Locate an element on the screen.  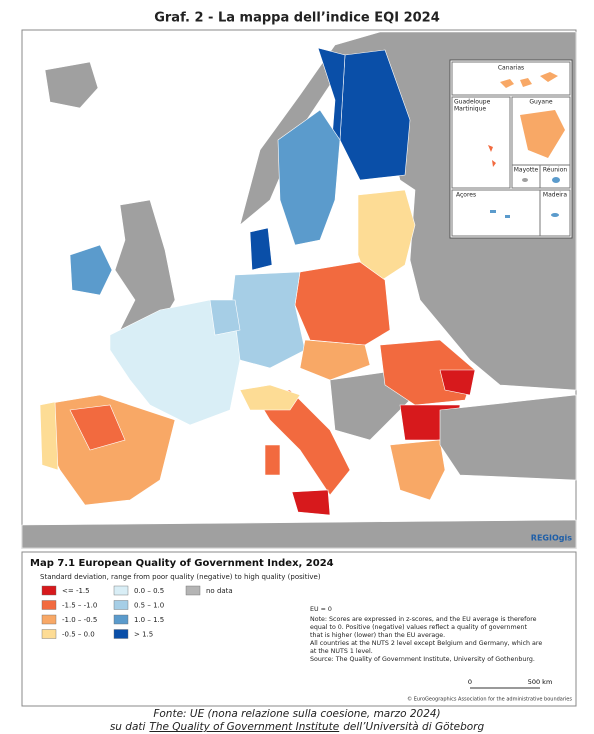
source-link: The Quality of Government Institute is located at coordinates (244, 727).